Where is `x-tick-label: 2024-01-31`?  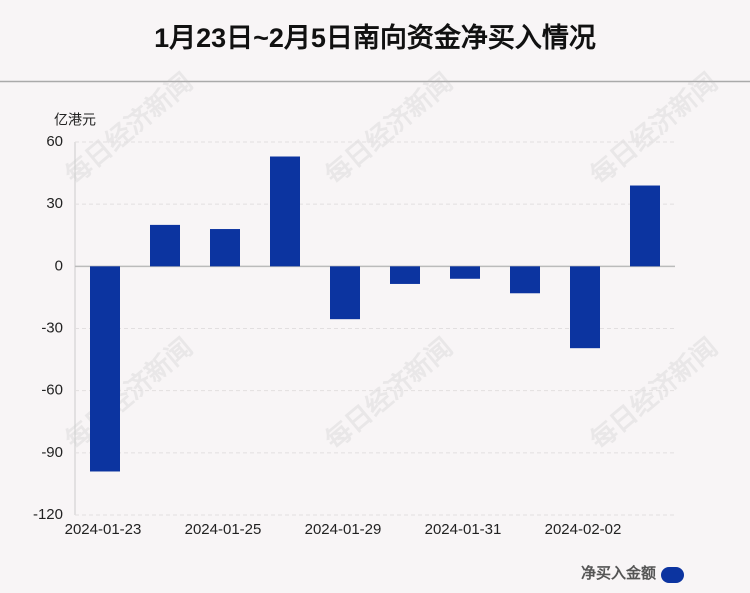
x-tick-label: 2024-01-31 is located at coordinates (463, 529).